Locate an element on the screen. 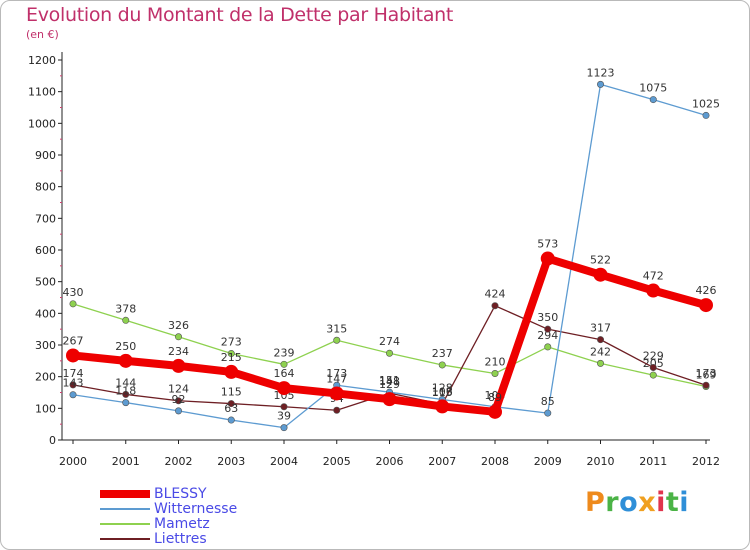  data-label-witternesse: 1075 is located at coordinates (653, 88).